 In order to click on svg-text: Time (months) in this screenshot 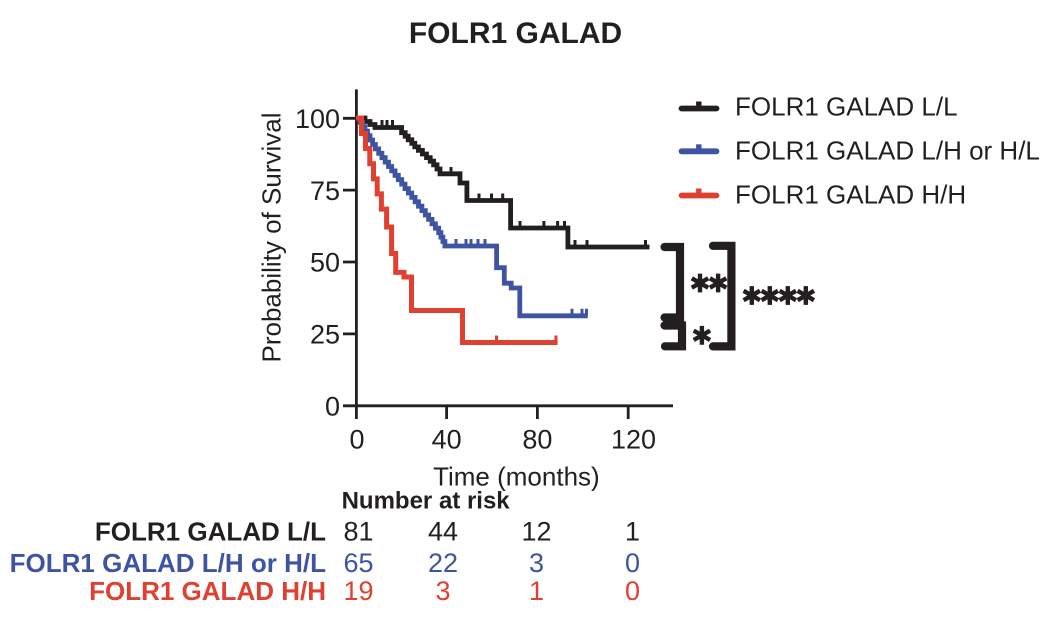, I will do `click(516, 477)`.